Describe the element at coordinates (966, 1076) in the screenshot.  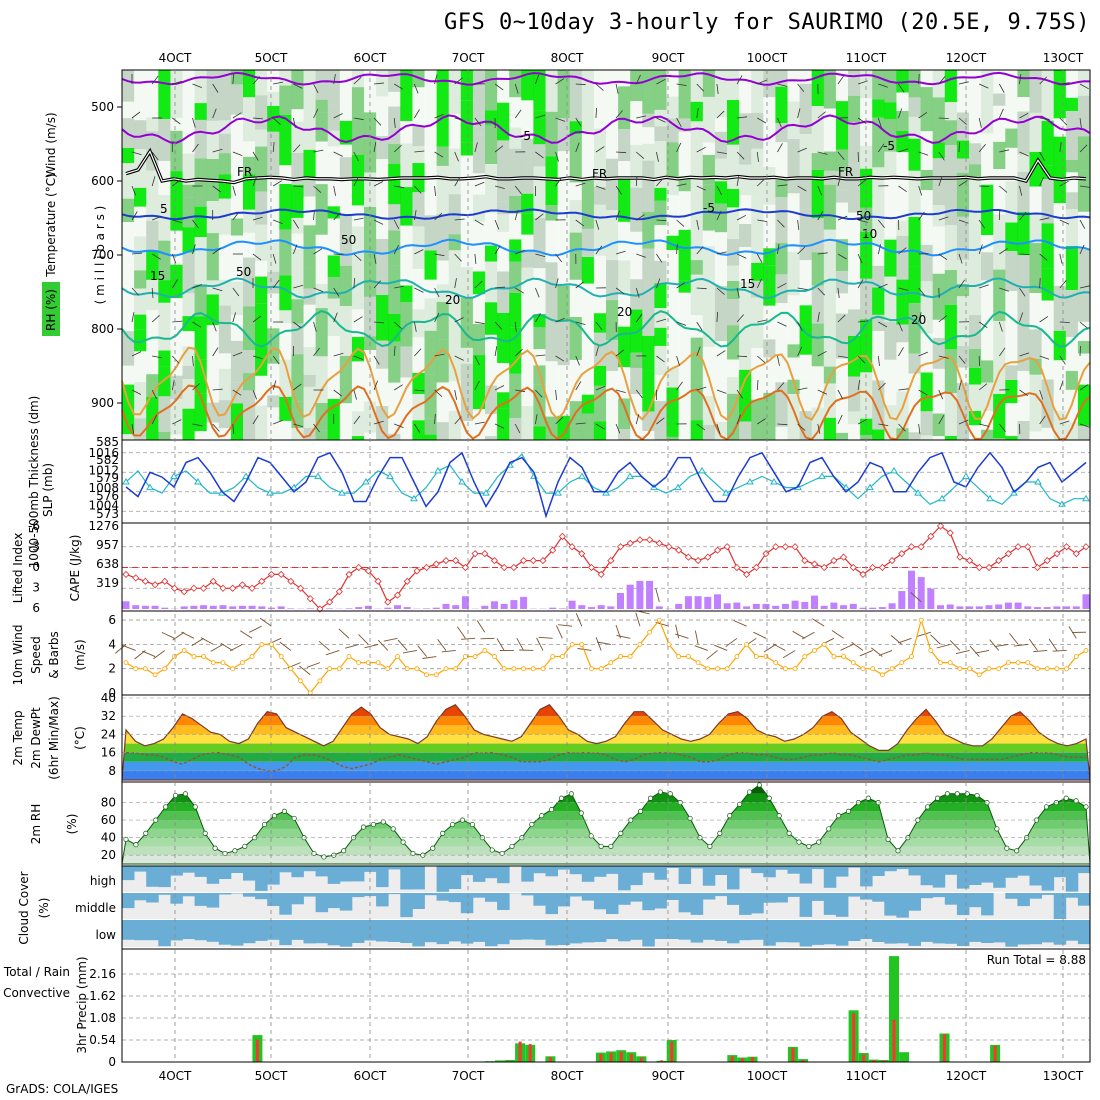
I see `bottom-day-label: 12OCT` at that location.